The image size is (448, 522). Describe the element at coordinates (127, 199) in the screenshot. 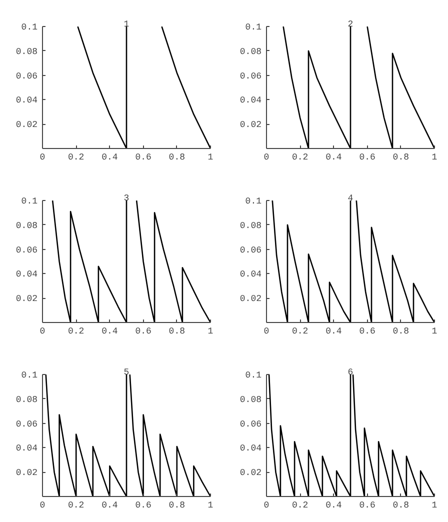

I see `chart-title: 3` at that location.